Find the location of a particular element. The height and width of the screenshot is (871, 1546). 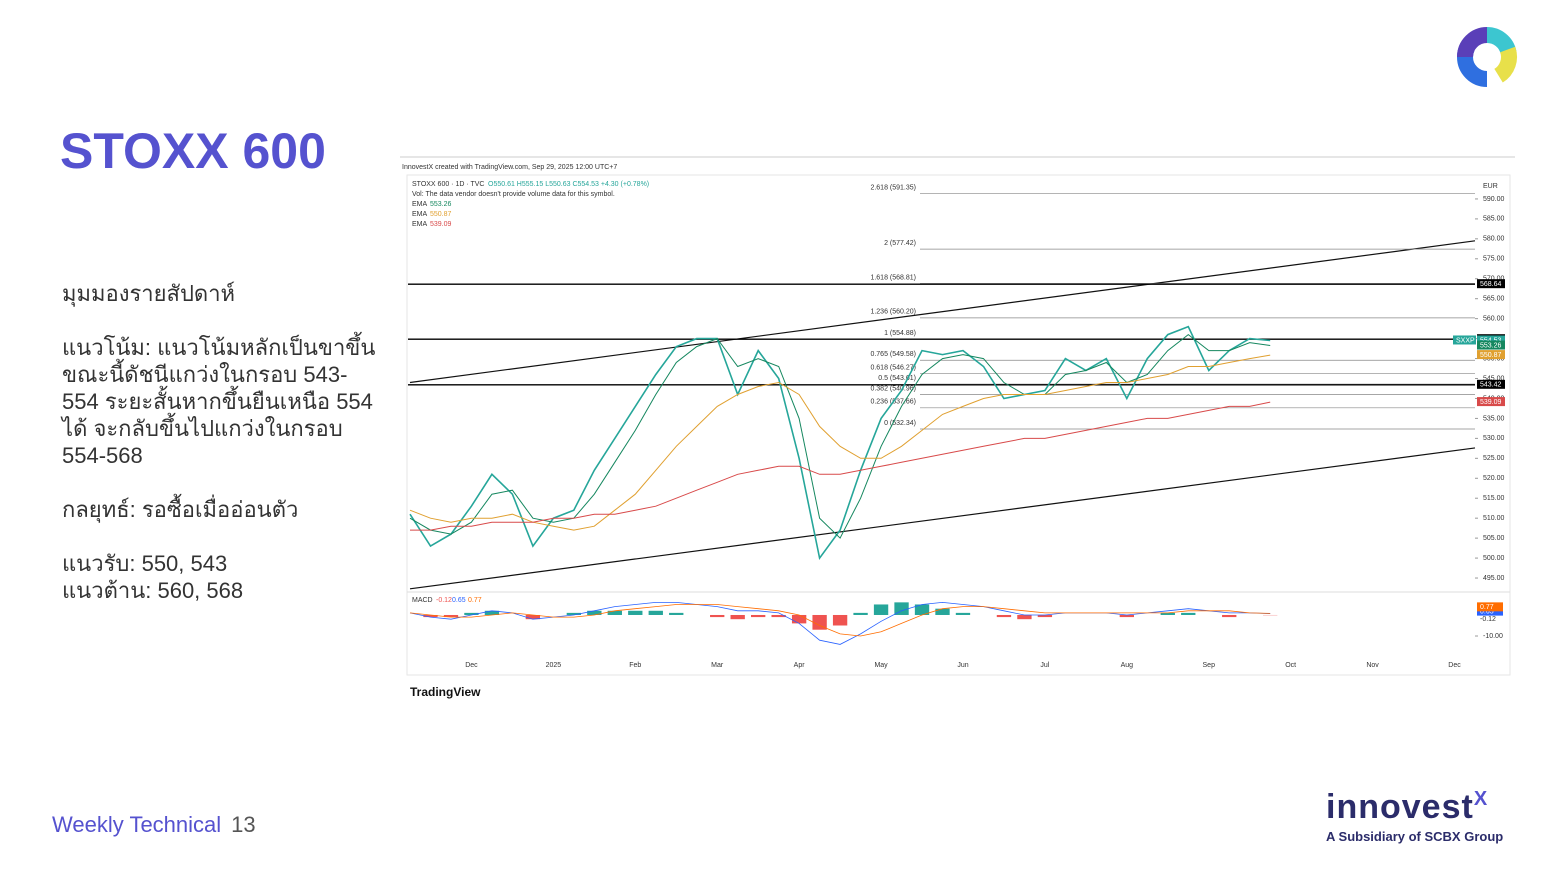

legend-value: 539.09 is located at coordinates (441, 224).